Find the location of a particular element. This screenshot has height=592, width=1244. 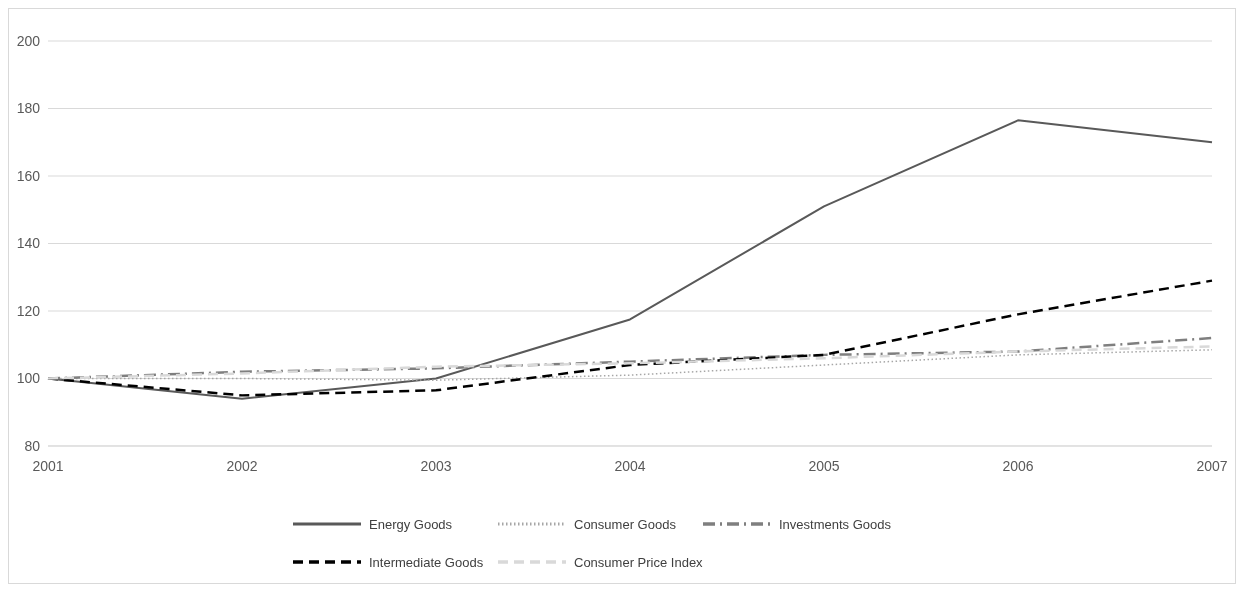

y-tick-label: 80 is located at coordinates (32, 445).